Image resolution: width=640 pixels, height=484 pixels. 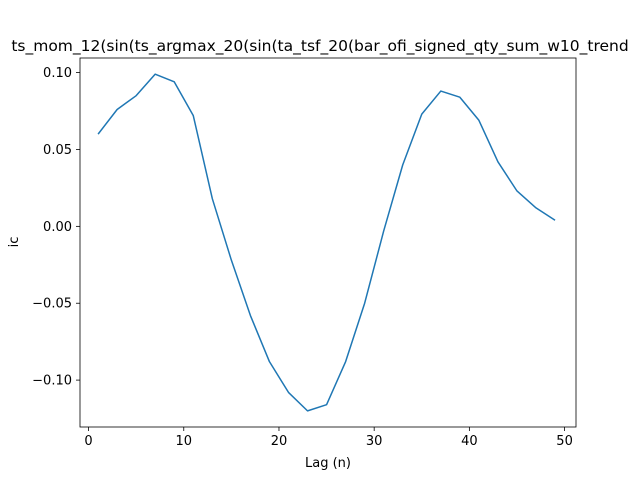 What do you see at coordinates (469, 441) in the screenshot?
I see `x-tick-label: 40` at bounding box center [469, 441].